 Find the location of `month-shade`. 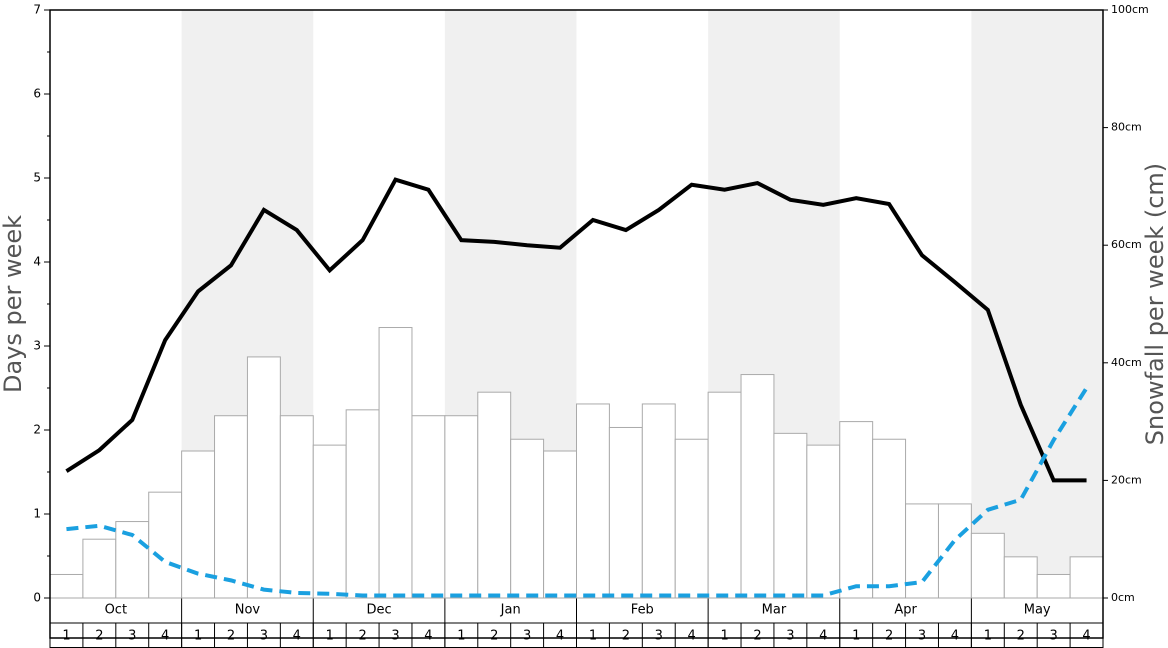

month-shade is located at coordinates (1037, 304).